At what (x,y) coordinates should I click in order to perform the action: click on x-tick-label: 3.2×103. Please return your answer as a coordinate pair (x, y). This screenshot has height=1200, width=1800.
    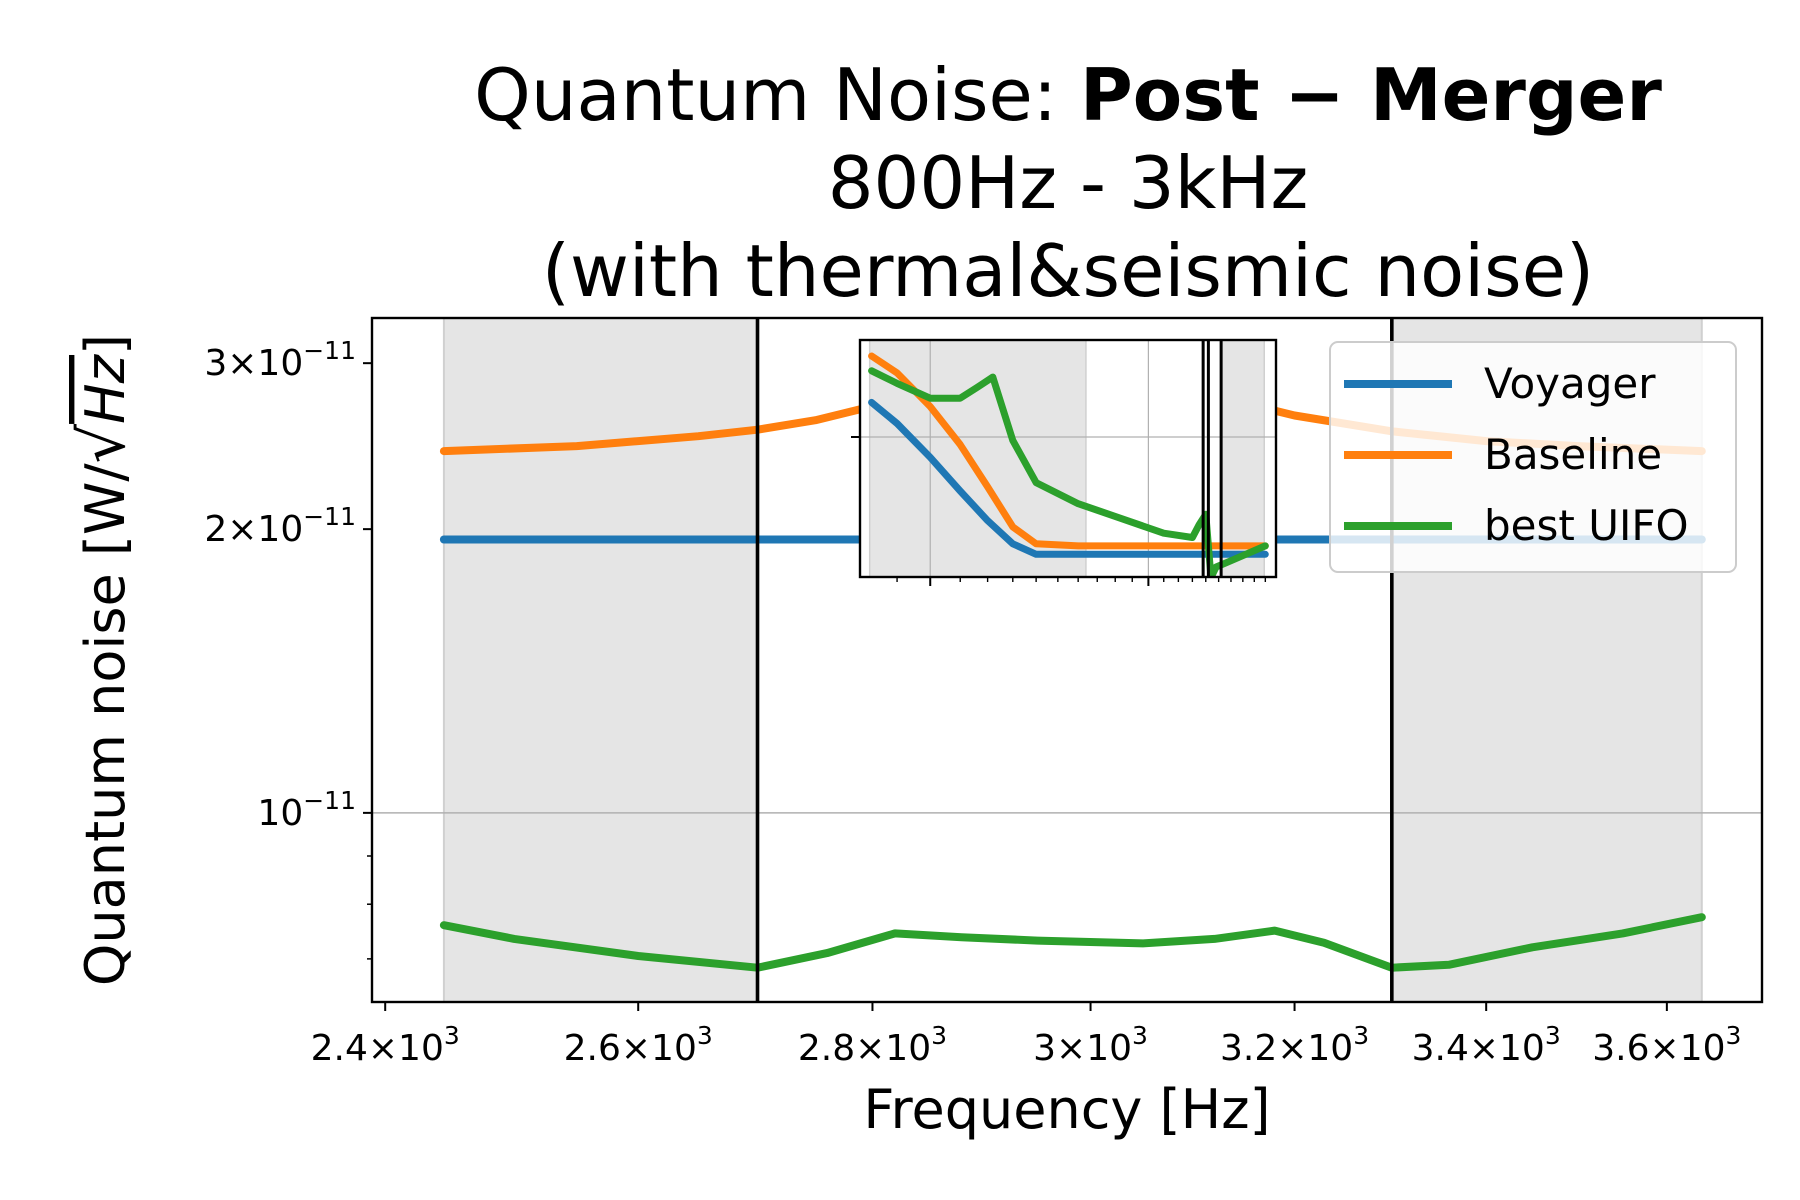
    Looking at the image, I should click on (1294, 1045).